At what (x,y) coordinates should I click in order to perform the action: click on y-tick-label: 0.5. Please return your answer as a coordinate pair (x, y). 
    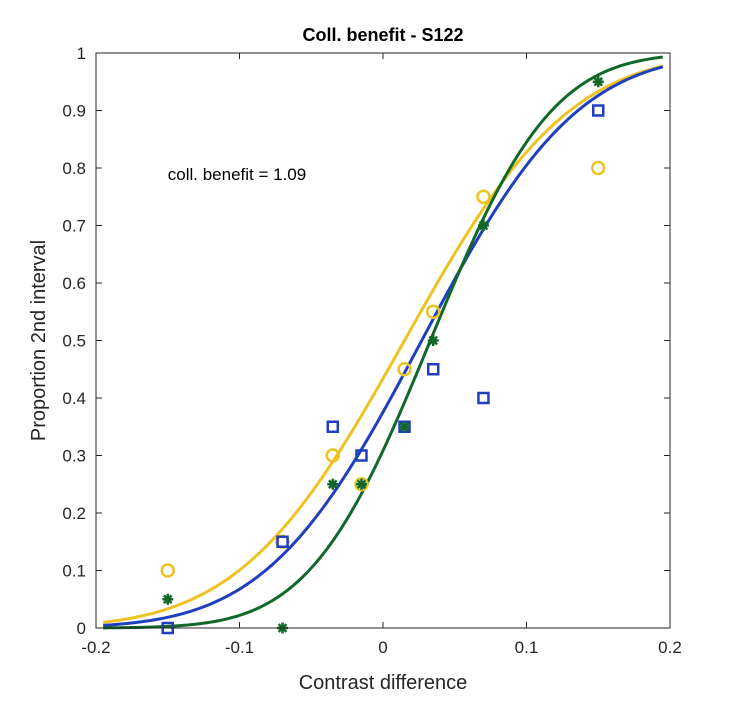
    Looking at the image, I should click on (74, 341).